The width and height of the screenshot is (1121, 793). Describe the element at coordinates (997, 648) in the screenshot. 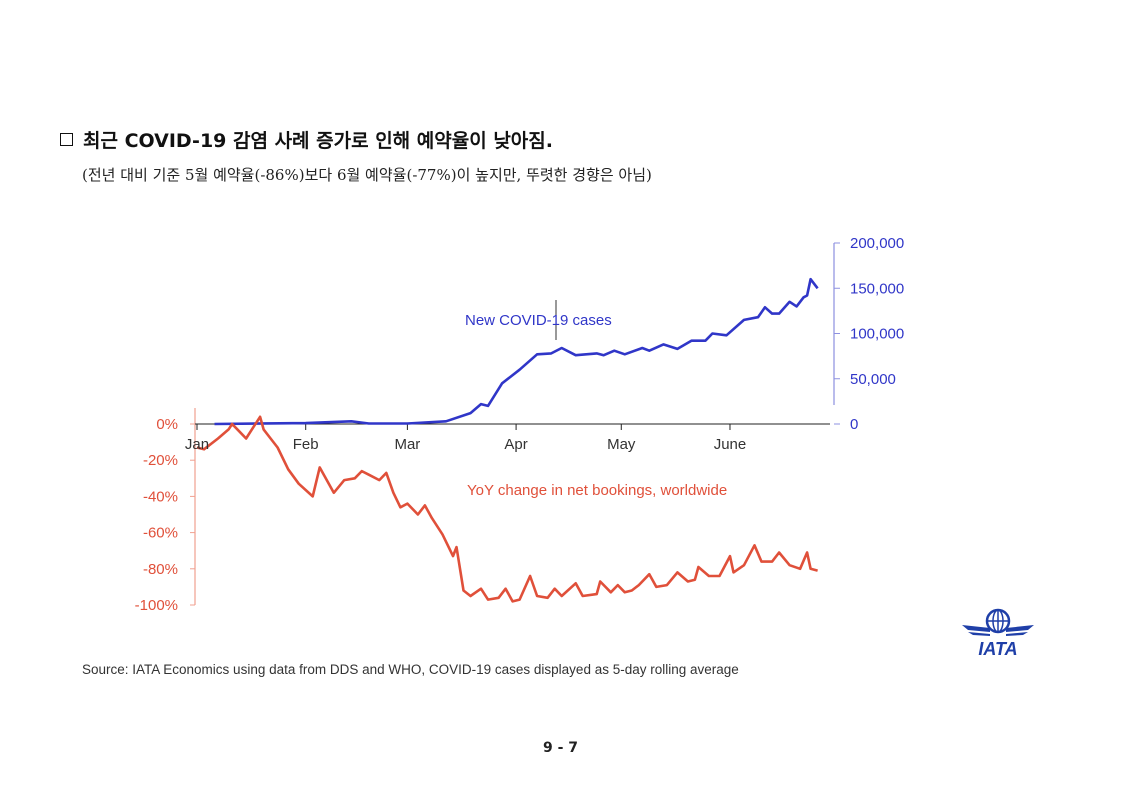

I see `logo-text: IATA` at that location.